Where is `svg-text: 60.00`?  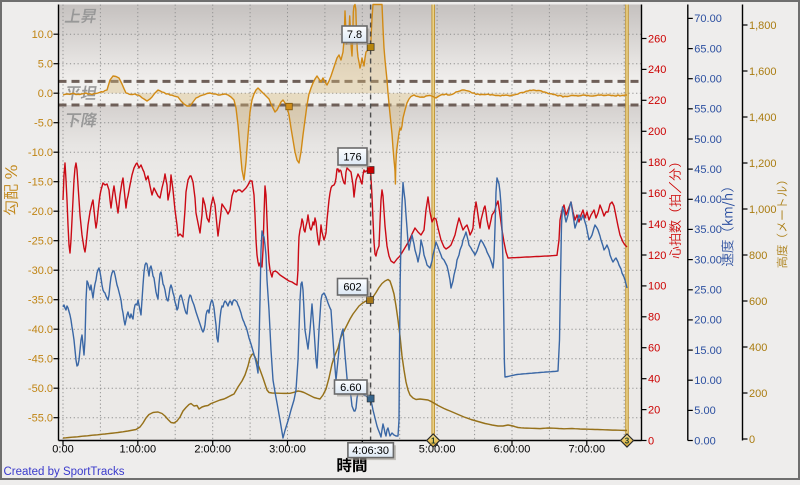 svg-text: 60.00 is located at coordinates (708, 80).